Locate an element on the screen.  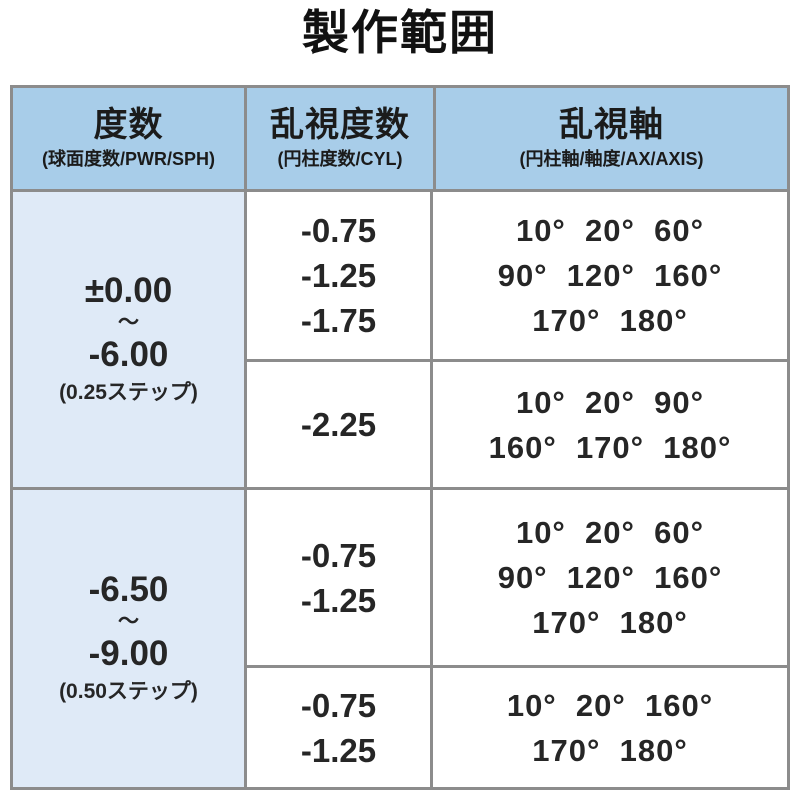
power-range-step-1: (0.25ステップ) is located at coordinates (128, 392).